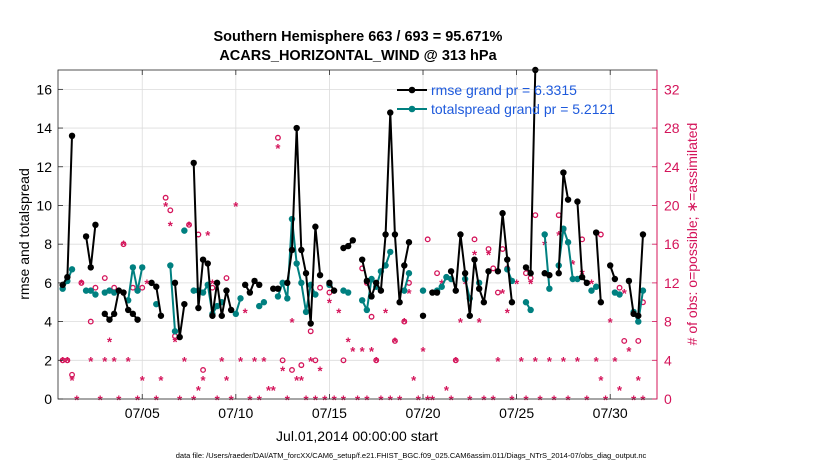 The image size is (830, 475). What do you see at coordinates (516, 413) in the screenshot?
I see `x-tick-label: 07/25` at bounding box center [516, 413].